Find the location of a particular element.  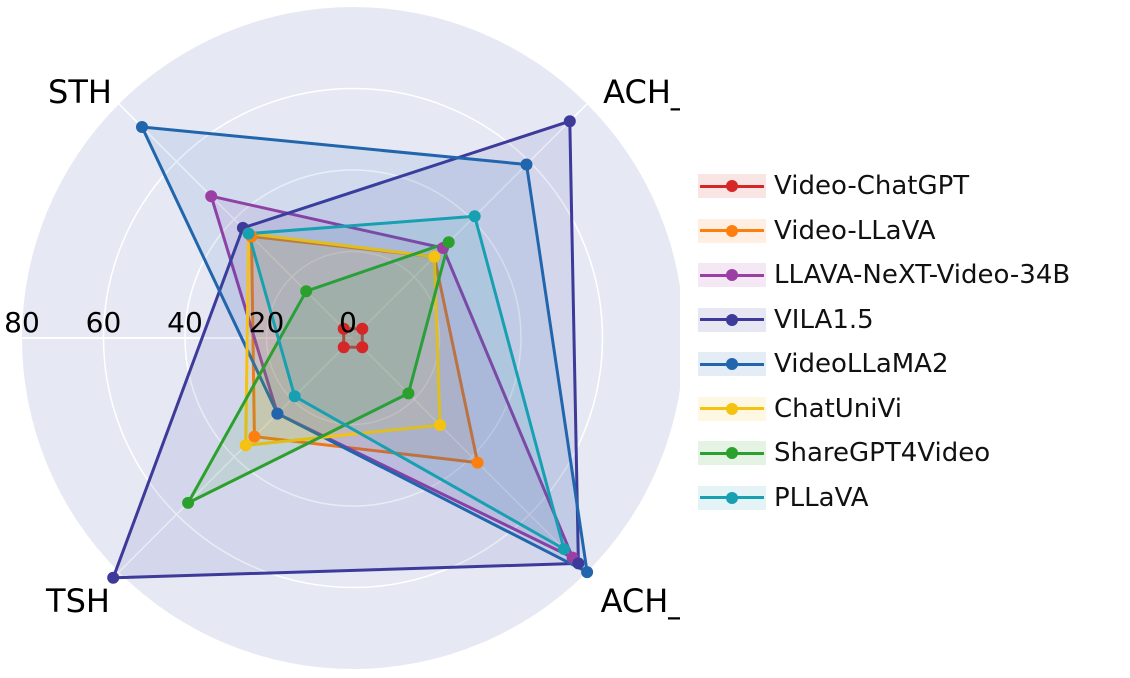

axis-label: ACH_MCQ is located at coordinates (640, 601).